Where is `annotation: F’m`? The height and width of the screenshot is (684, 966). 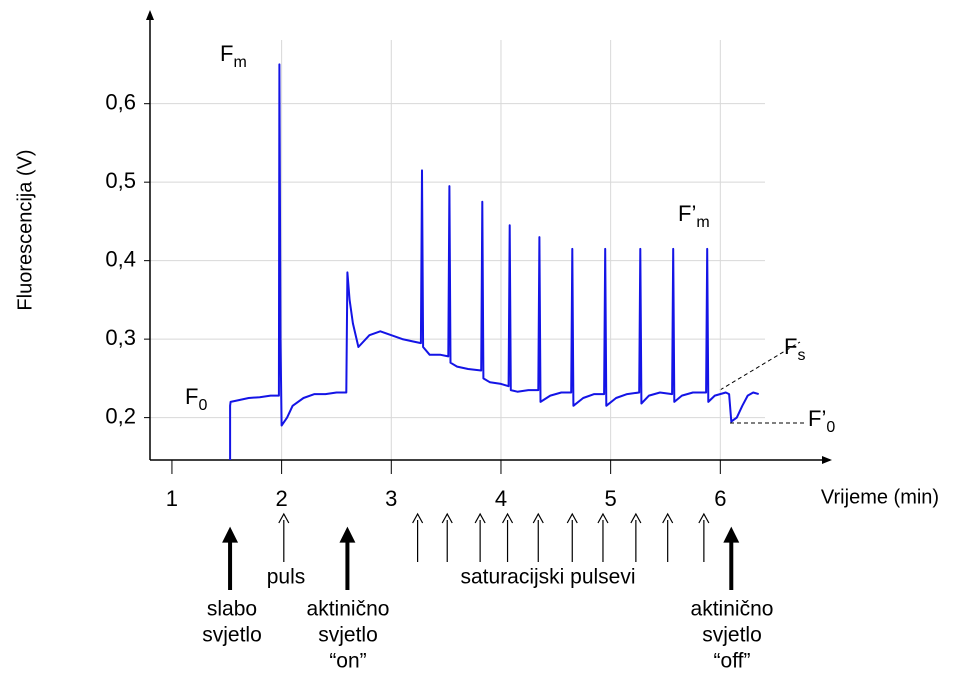
annotation: F’m is located at coordinates (694, 216).